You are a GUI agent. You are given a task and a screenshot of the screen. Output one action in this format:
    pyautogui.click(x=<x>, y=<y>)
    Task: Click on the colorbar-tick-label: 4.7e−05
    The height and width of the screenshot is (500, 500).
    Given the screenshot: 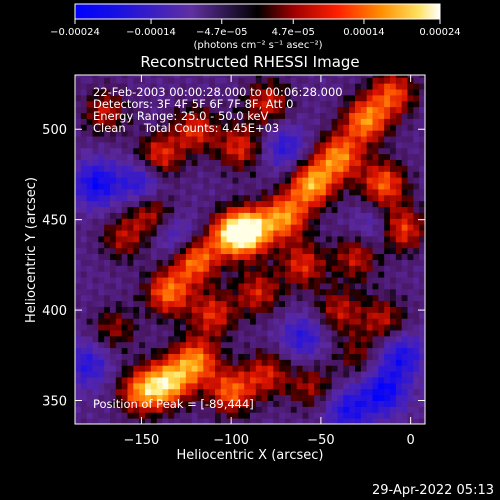 What is the action you would take?
    pyautogui.click(x=293, y=32)
    